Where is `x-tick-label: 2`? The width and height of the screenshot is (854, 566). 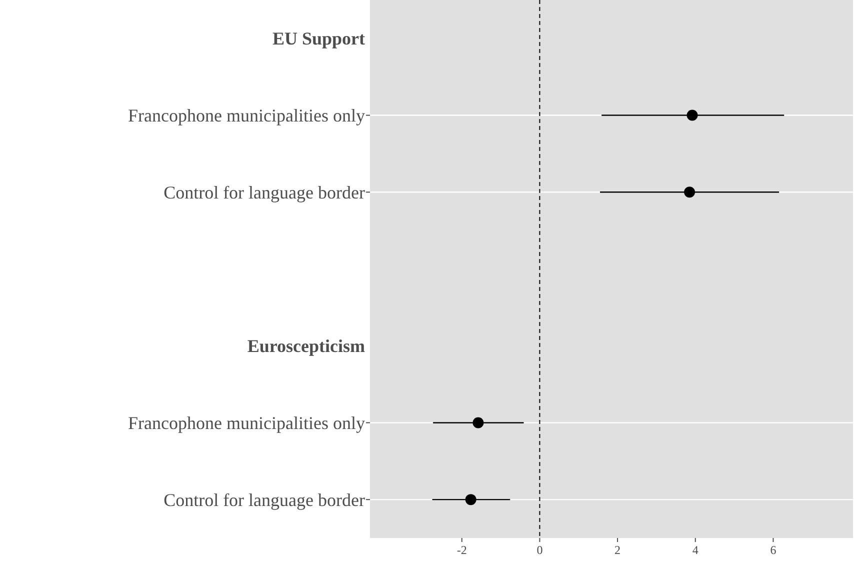
x-tick-label: 2 is located at coordinates (617, 550).